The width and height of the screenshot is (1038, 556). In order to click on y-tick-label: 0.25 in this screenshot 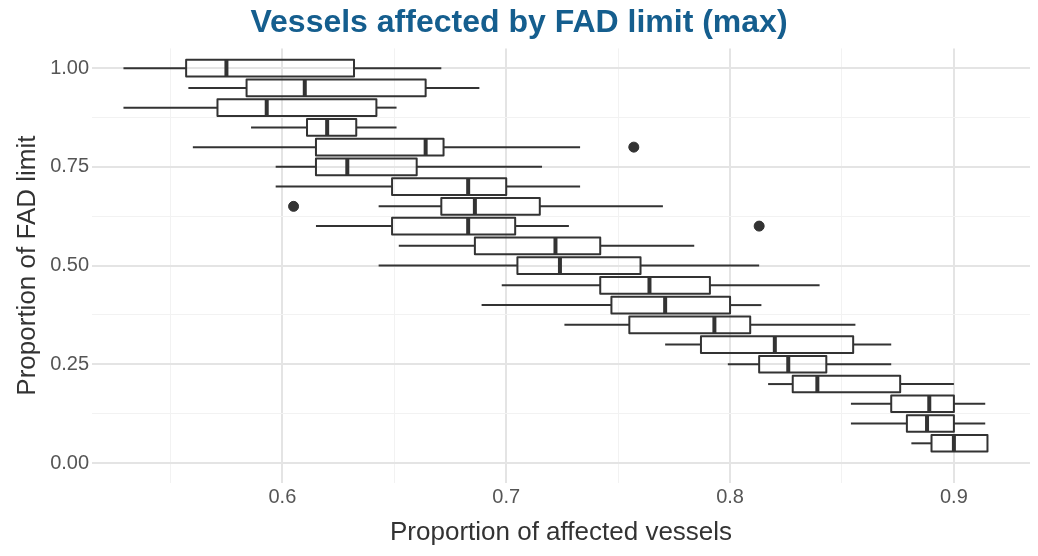, I will do `click(70, 362)`.